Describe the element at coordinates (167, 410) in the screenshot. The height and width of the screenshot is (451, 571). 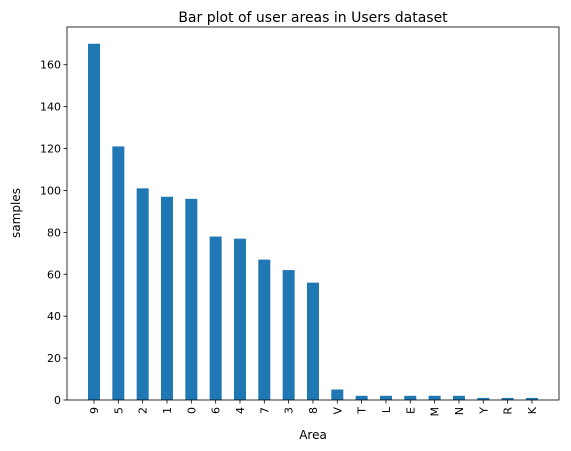
I see `x-tick-label: 1` at that location.